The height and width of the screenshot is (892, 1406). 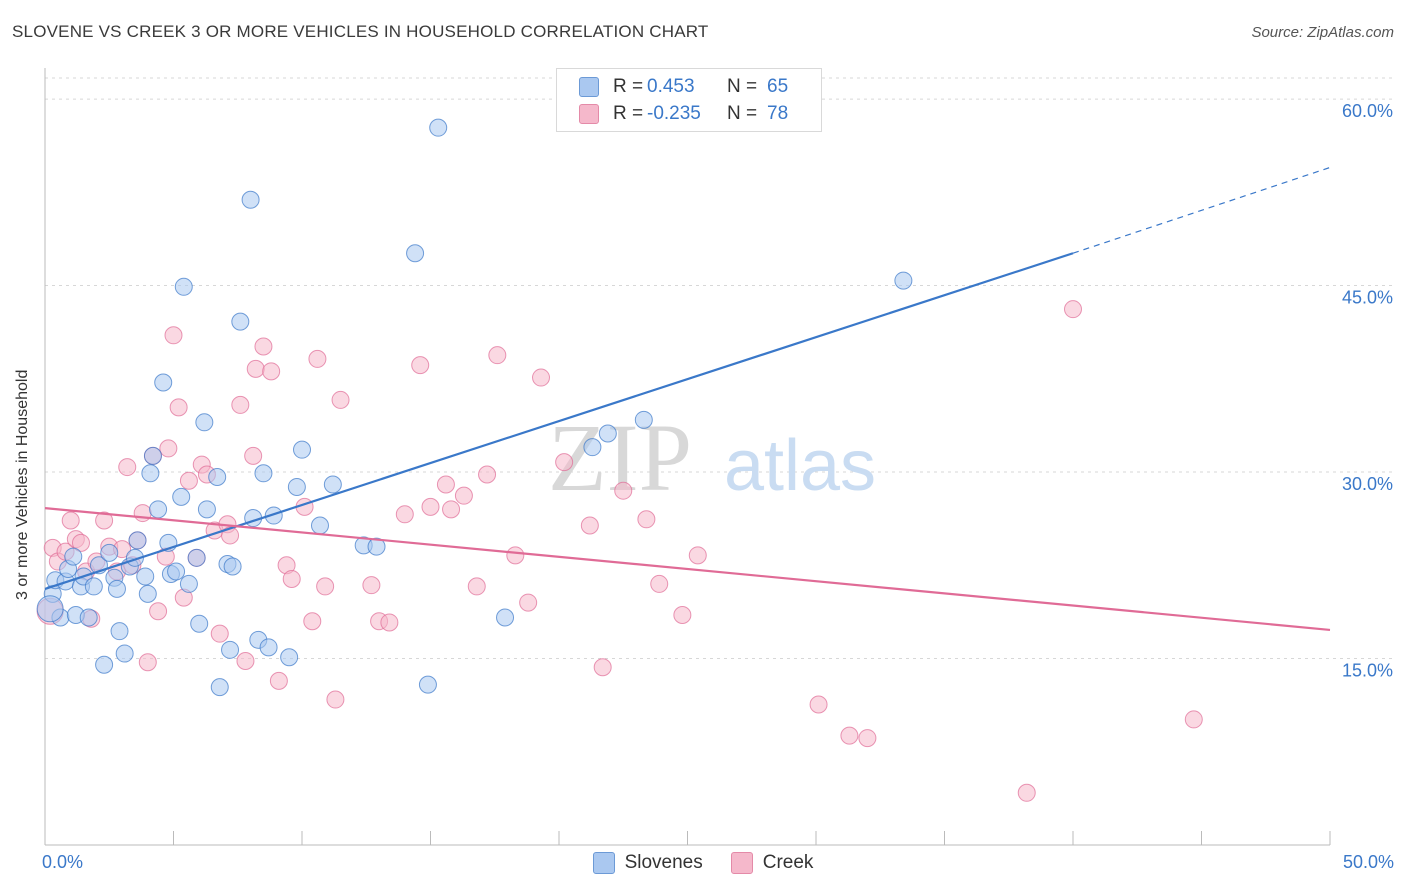 I want to click on r-label: R =, so click(x=628, y=113).